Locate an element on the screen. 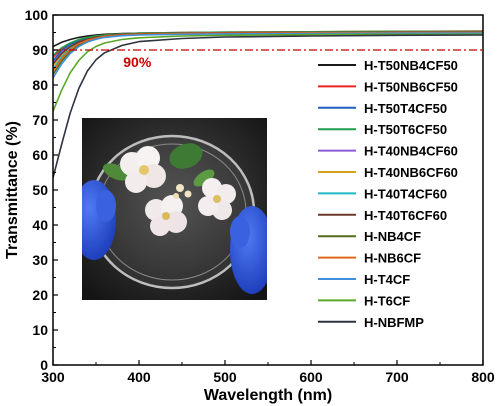 The height and width of the screenshot is (406, 500). reference-line-label: 90% is located at coordinates (137, 62).